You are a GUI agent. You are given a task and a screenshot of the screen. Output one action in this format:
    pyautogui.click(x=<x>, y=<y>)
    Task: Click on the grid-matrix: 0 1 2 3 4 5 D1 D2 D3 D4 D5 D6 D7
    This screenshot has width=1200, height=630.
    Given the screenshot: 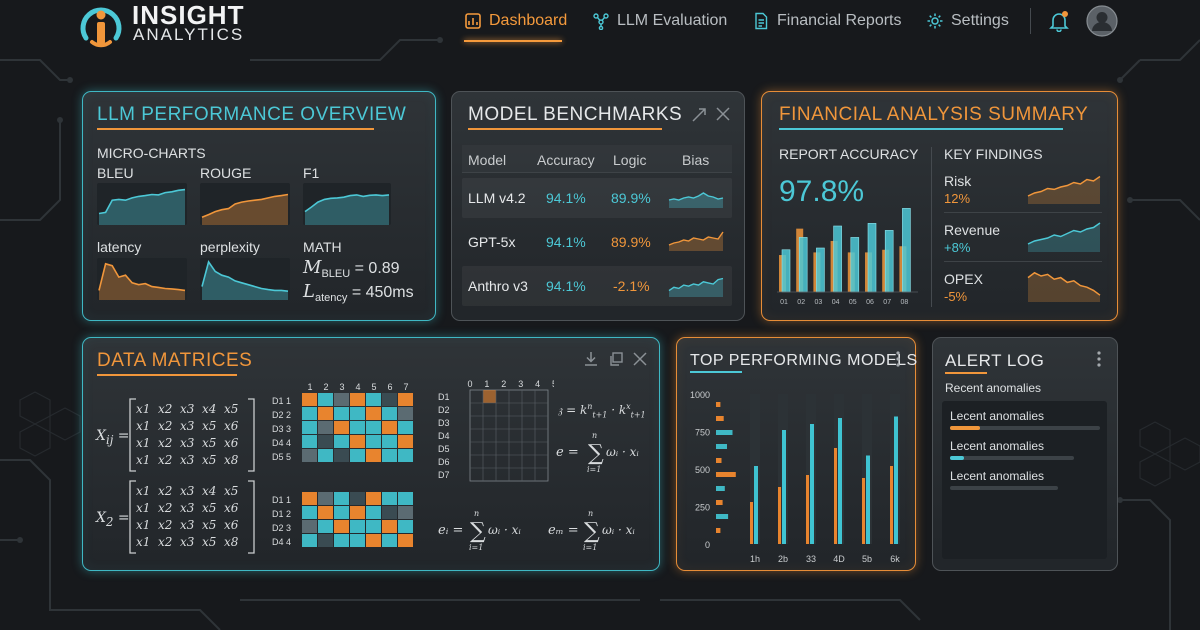 What is the action you would take?
    pyautogui.click(x=496, y=430)
    